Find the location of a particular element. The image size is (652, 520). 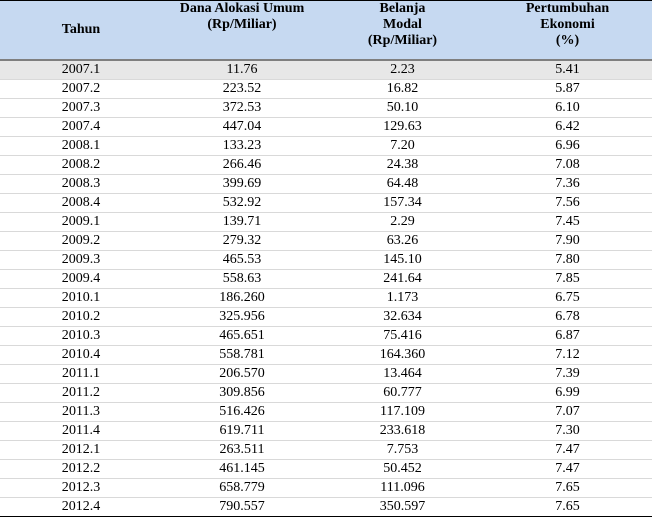

table-cell: 139.71 is located at coordinates (242, 222).